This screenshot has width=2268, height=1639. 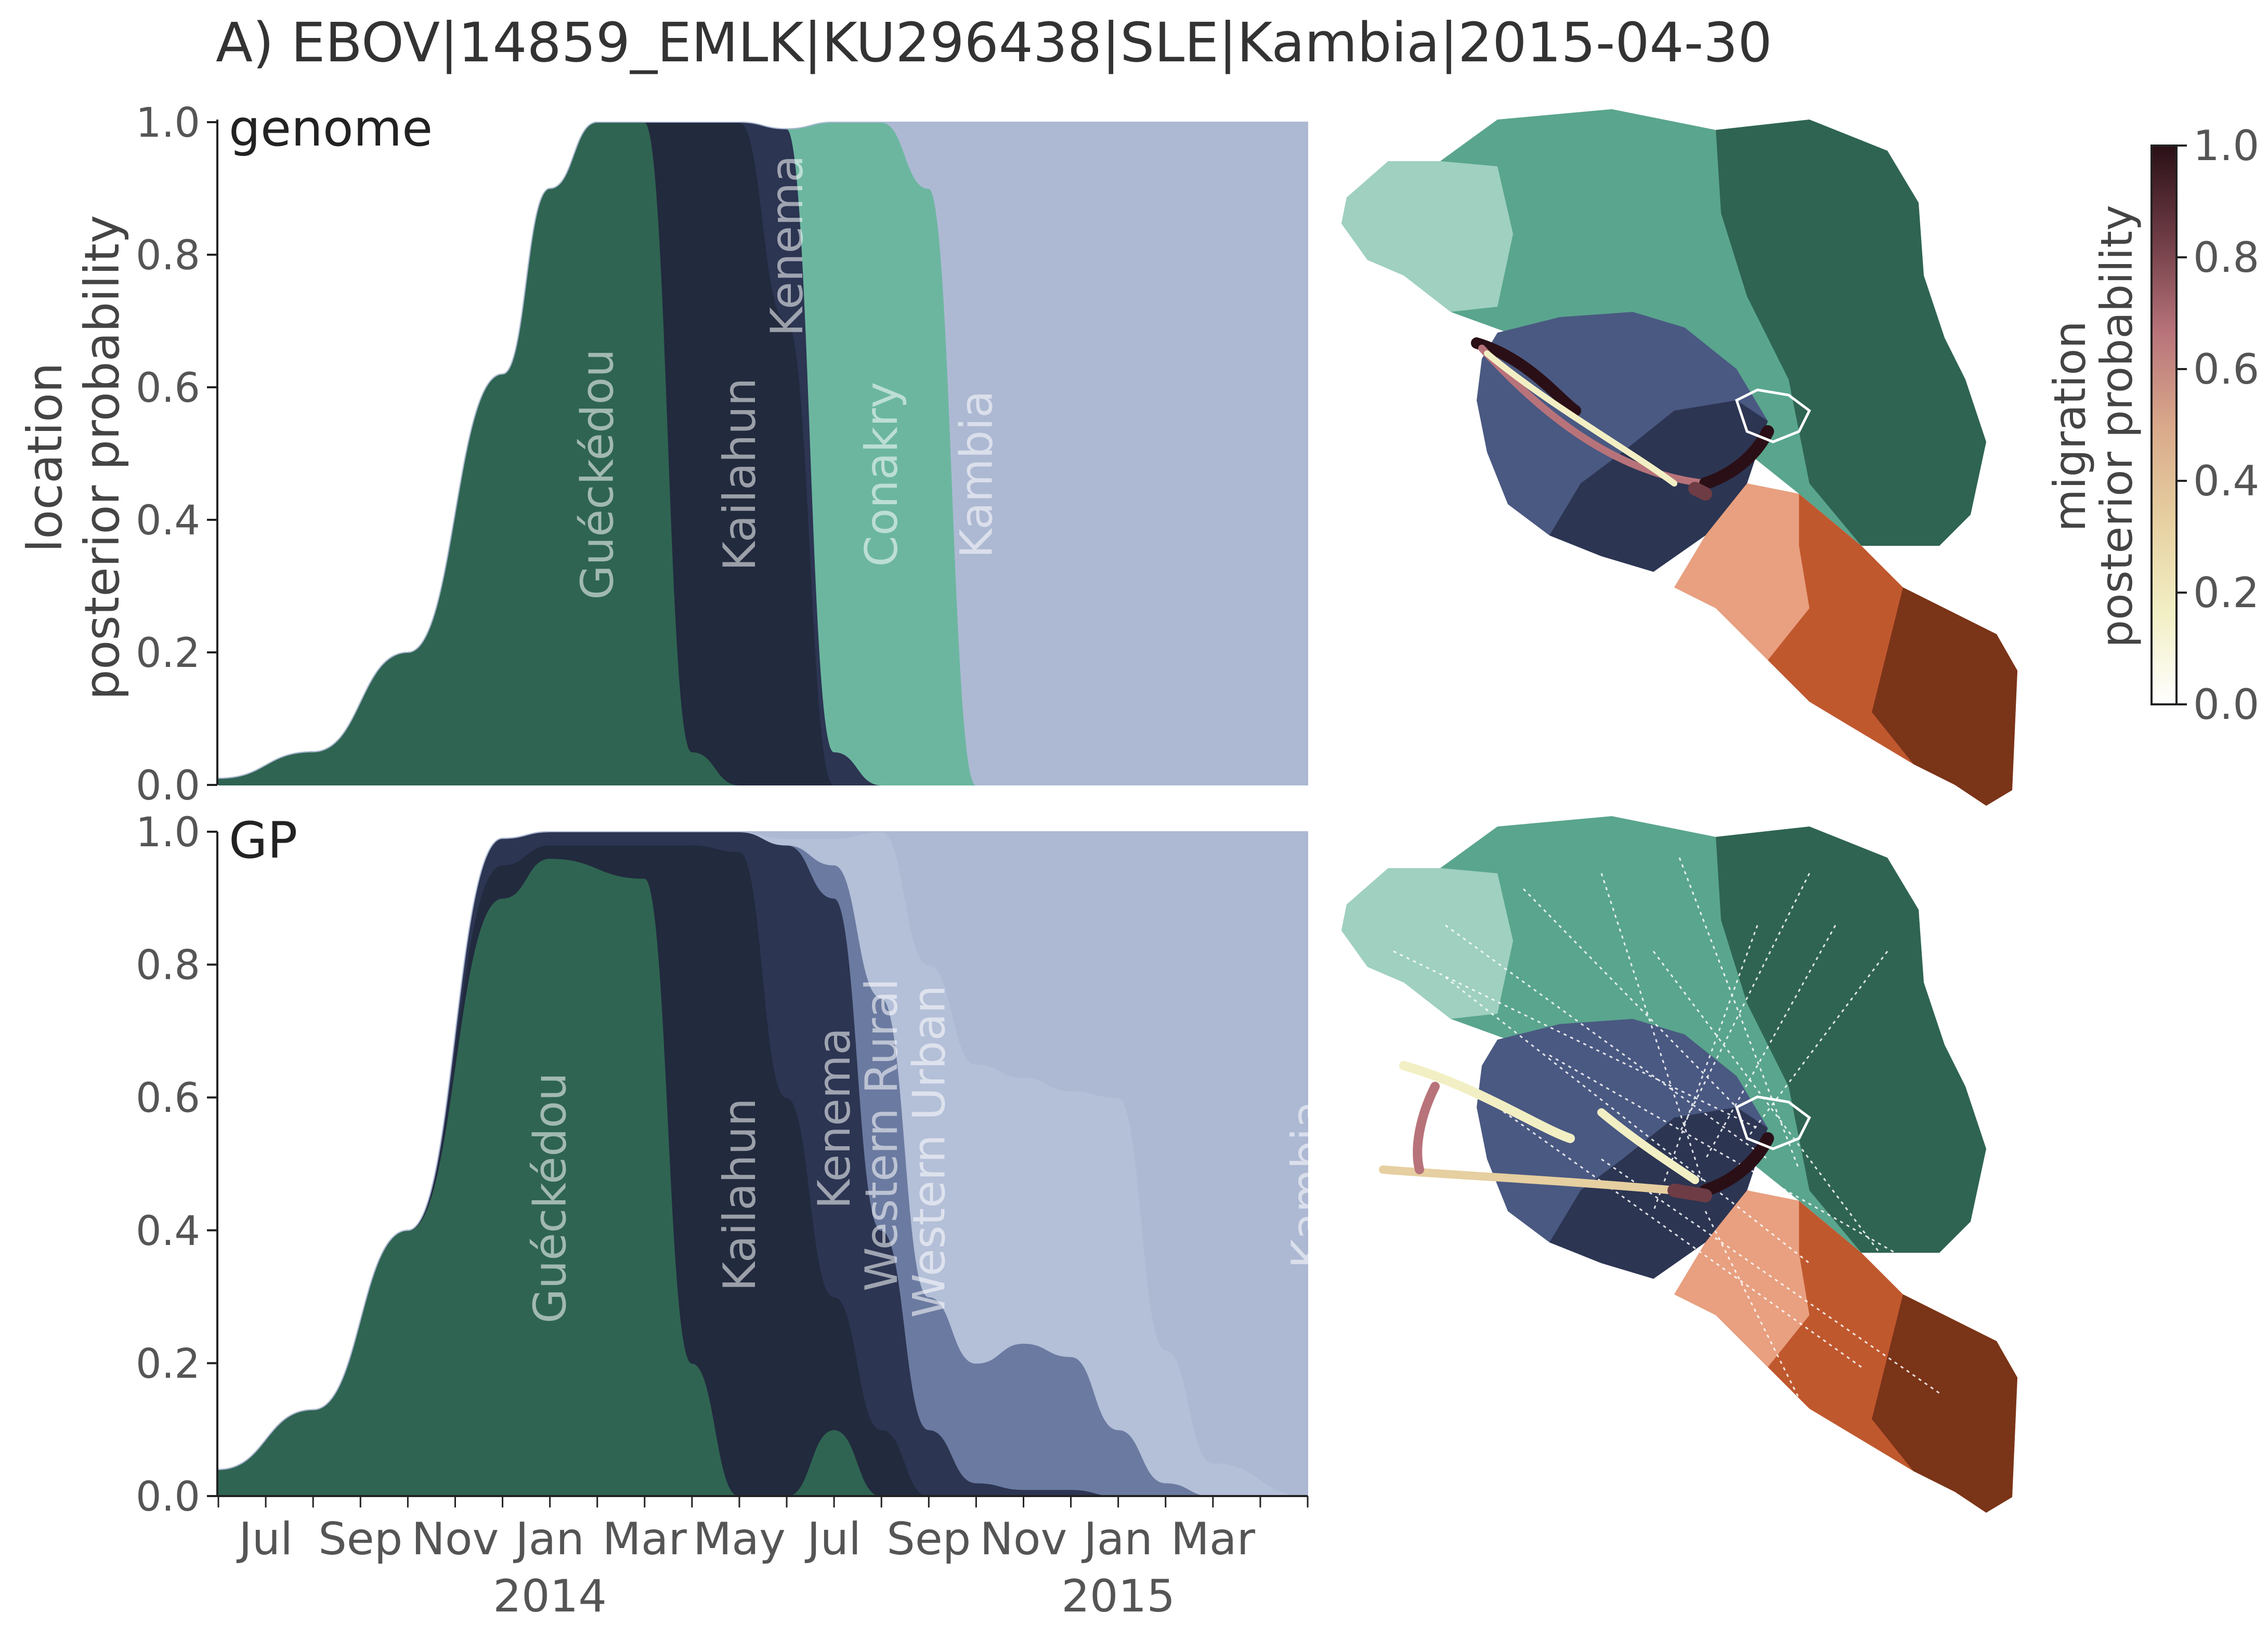 I want to click on gp-y-tick-label: 0.0, so click(x=168, y=1497).